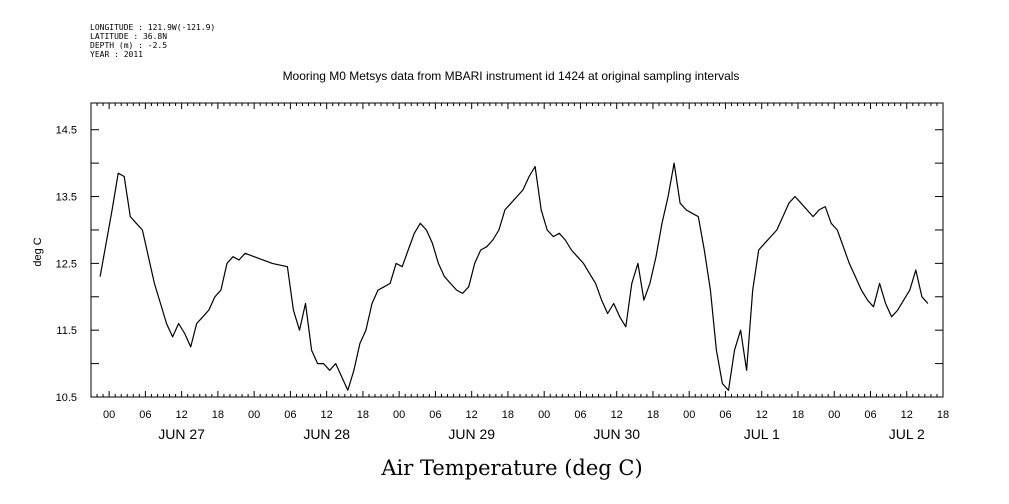  I want to click on x-axis-label: Air Temperature (deg C), so click(511, 468).